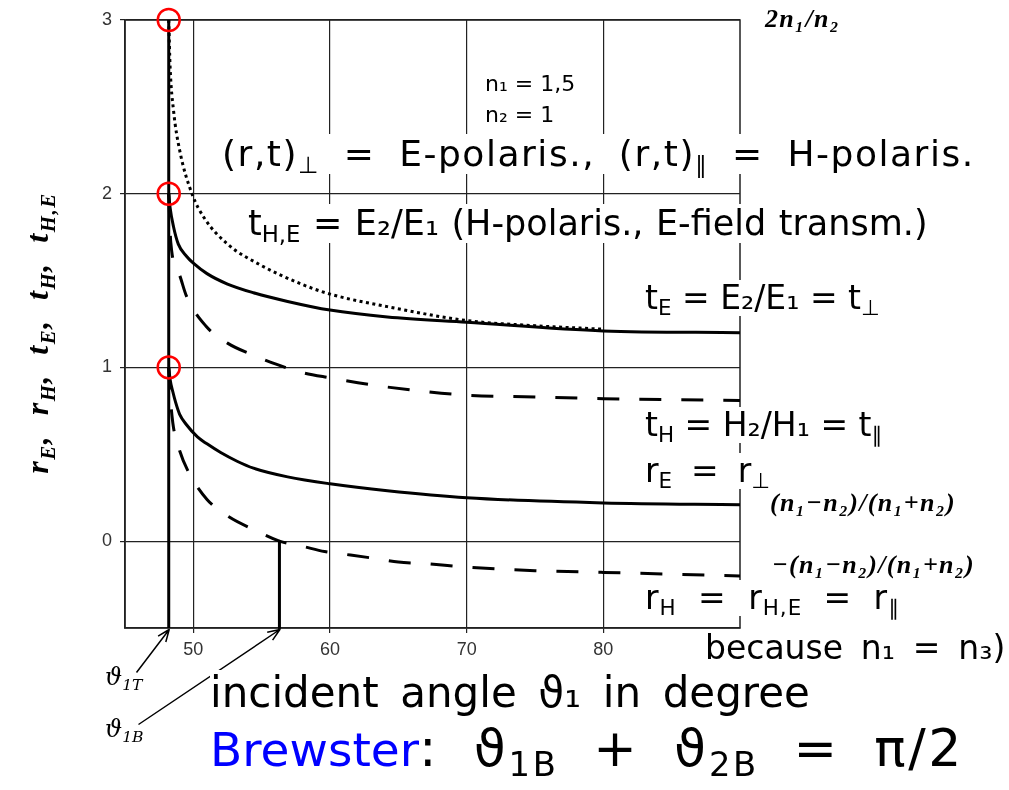 This screenshot has height=790, width=1009. Describe the element at coordinates (466, 648) in the screenshot. I see `x-tick-label: 70` at that location.